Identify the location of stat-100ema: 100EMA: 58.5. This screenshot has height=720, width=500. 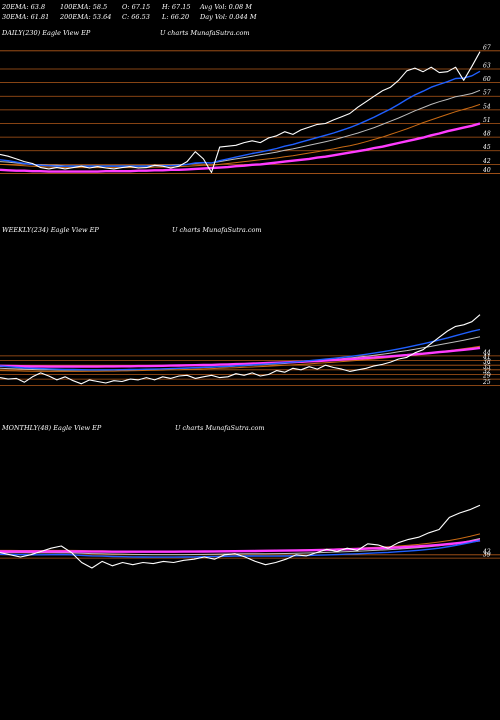
(83, 7).